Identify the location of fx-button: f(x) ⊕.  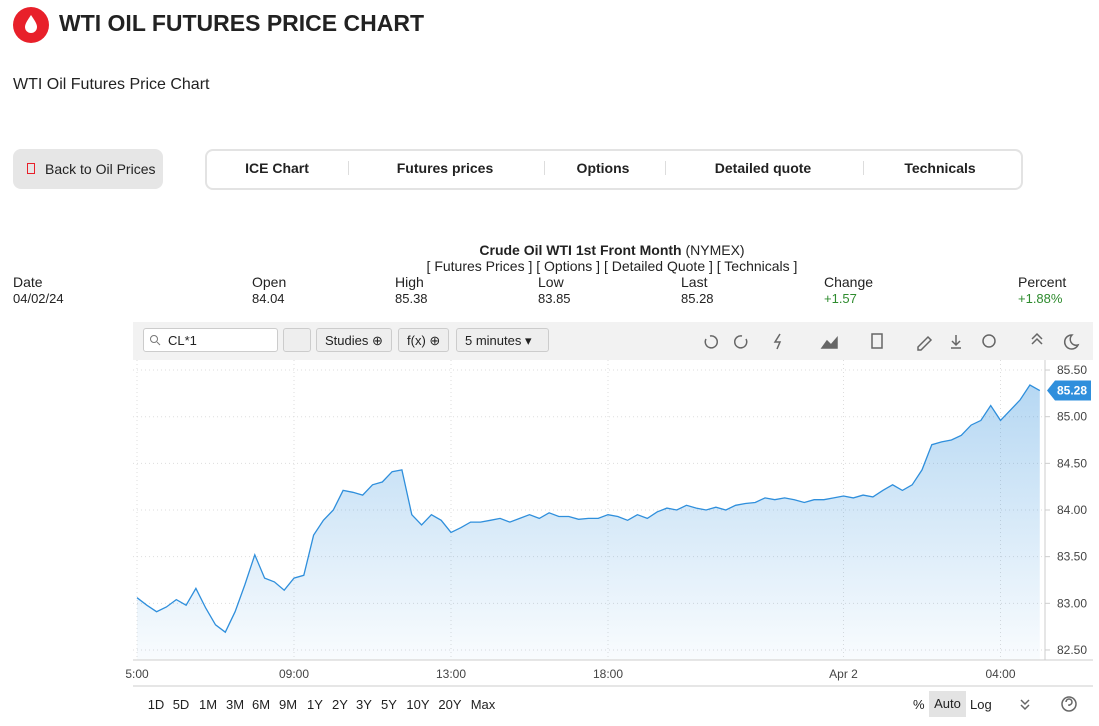
(424, 340).